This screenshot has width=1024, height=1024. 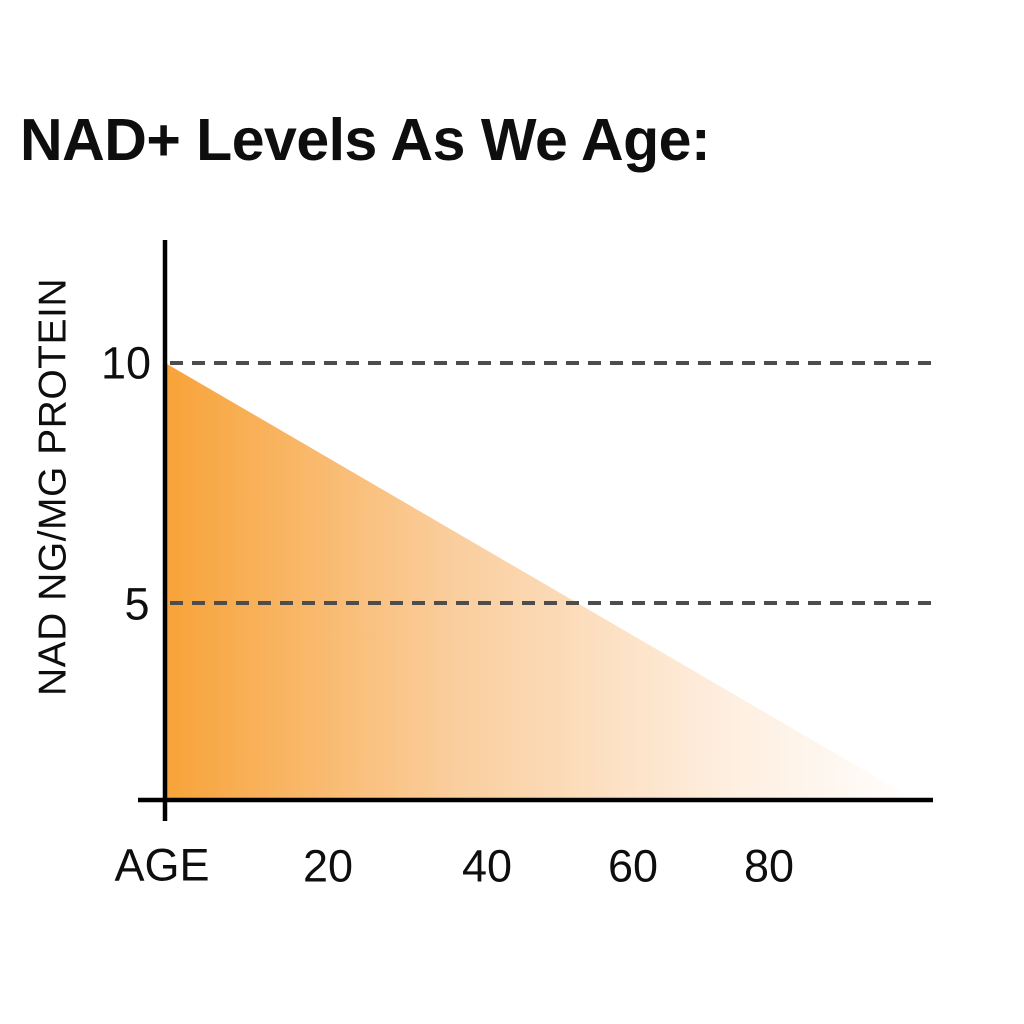 What do you see at coordinates (137, 604) in the screenshot?
I see `y-tick-5: 5` at bounding box center [137, 604].